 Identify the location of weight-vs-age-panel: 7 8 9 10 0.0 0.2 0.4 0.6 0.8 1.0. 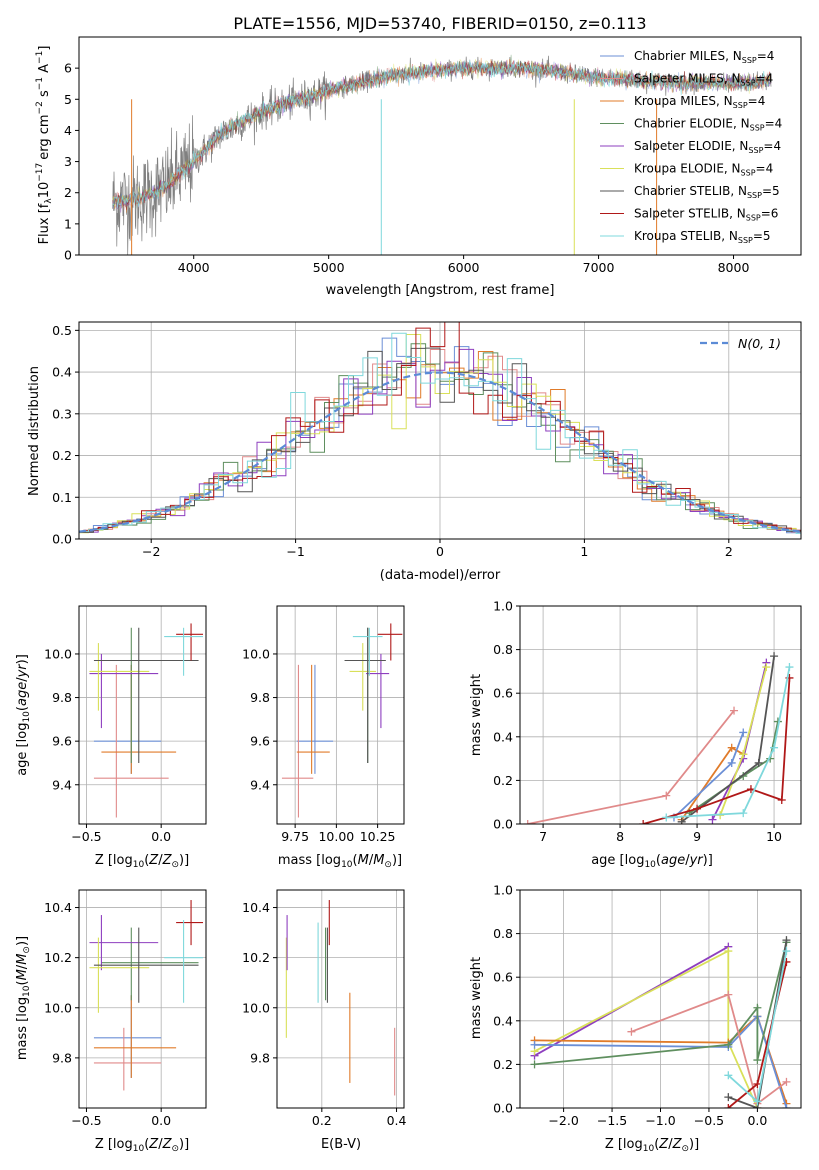
(647, 721).